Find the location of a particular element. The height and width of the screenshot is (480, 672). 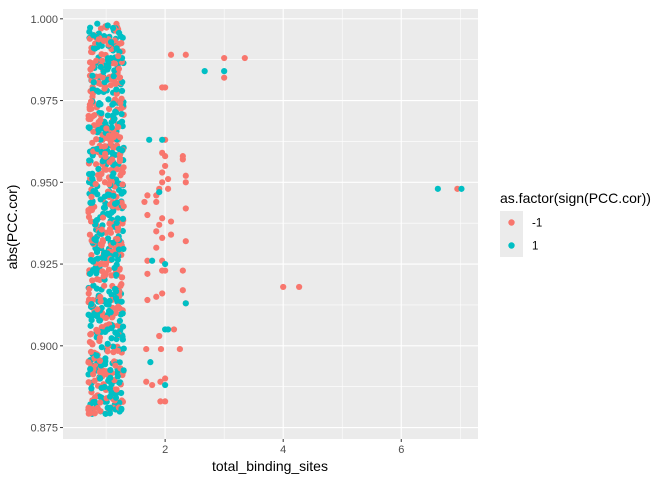

legend-key-negative is located at coordinates (511, 222).